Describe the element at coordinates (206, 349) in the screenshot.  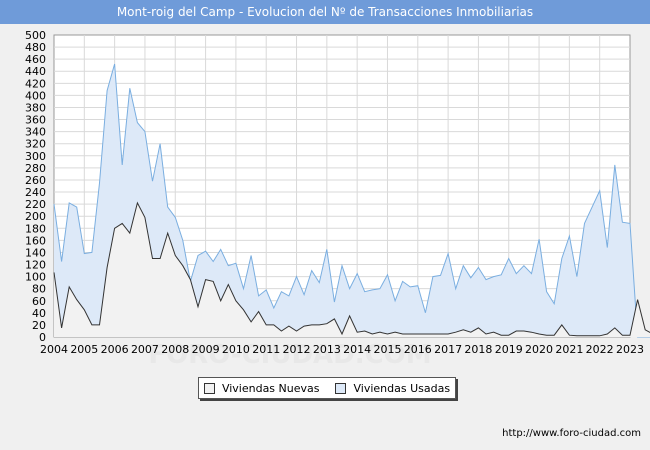
I see `x-tick-label: 2009` at that location.